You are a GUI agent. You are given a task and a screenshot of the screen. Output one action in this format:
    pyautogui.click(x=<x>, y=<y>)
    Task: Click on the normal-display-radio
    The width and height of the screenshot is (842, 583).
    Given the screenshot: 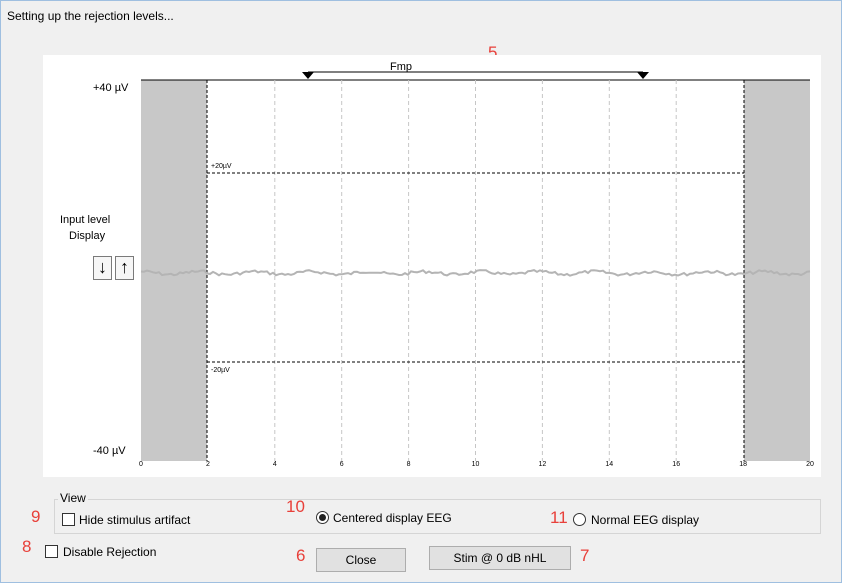 What is the action you would take?
    pyautogui.click(x=579, y=519)
    